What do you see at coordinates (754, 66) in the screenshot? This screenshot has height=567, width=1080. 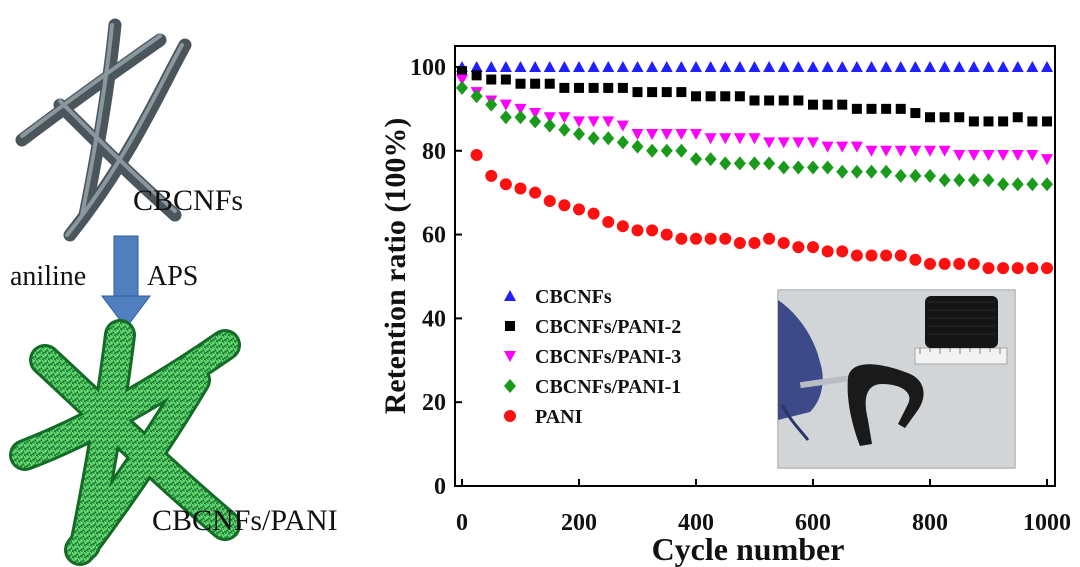 I see `series-cbcnfs` at bounding box center [754, 66].